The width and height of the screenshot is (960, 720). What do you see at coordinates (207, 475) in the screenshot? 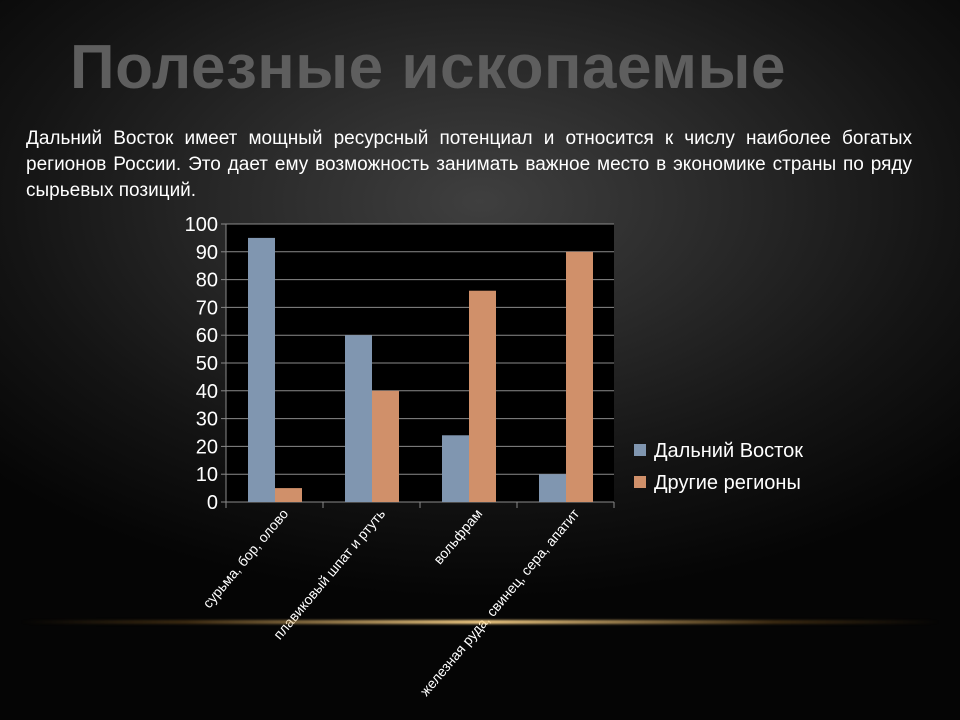
I see `y-tick-label: 10` at bounding box center [207, 475].